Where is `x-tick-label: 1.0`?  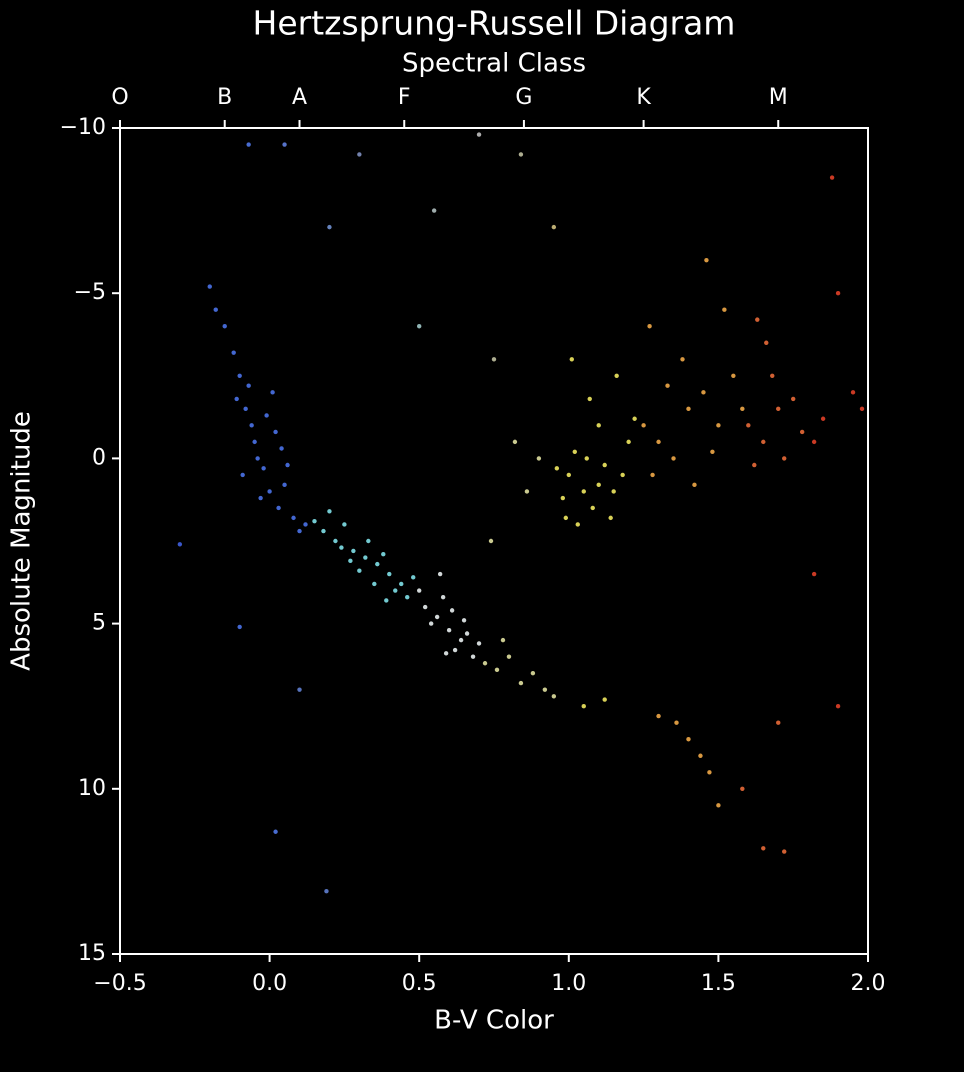 x-tick-label: 1.0 is located at coordinates (568, 983).